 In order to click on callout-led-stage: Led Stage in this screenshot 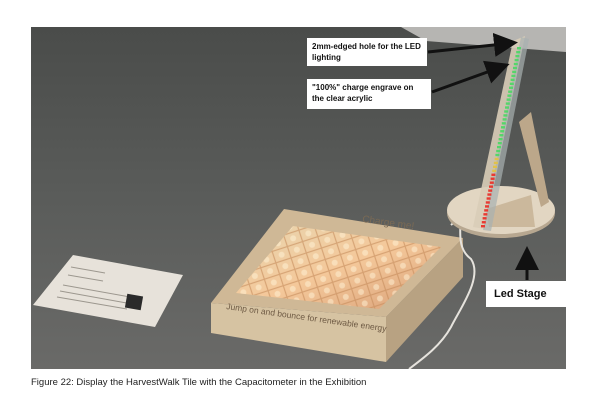, I will do `click(527, 294)`.